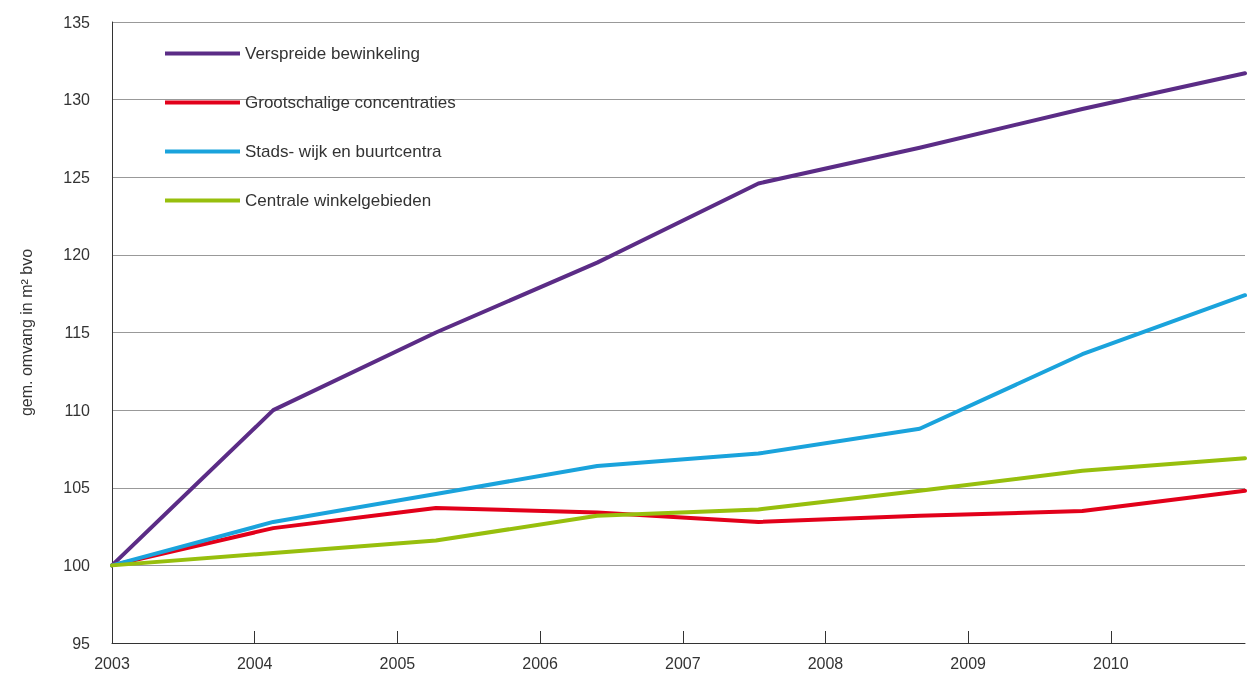 This screenshot has height=682, width=1247. What do you see at coordinates (81, 643) in the screenshot?
I see `y-tick-label: 95` at bounding box center [81, 643].